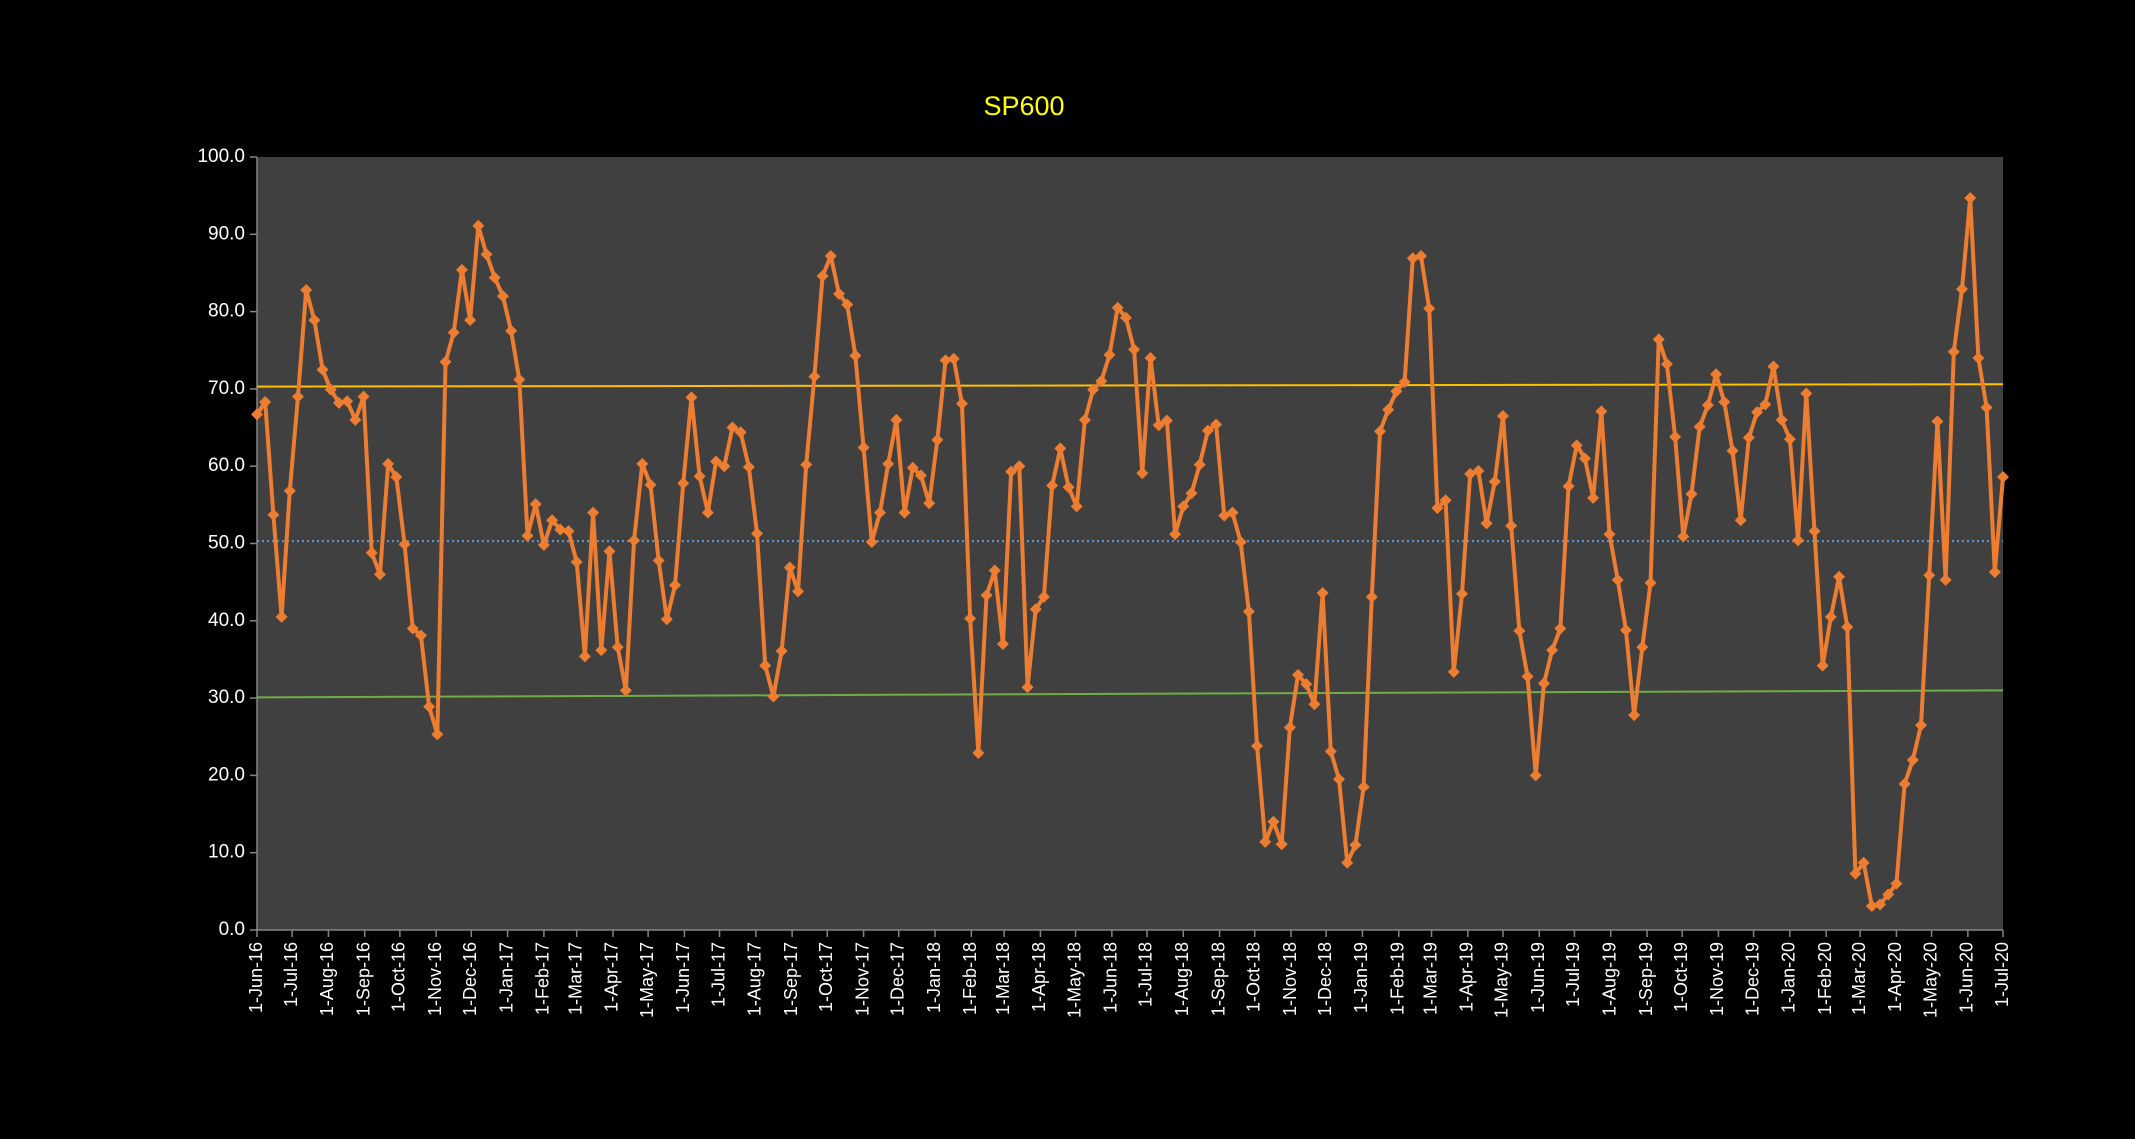  Describe the element at coordinates (435, 979) in the screenshot. I see `x-tick-label: 1-Nov-16` at that location.